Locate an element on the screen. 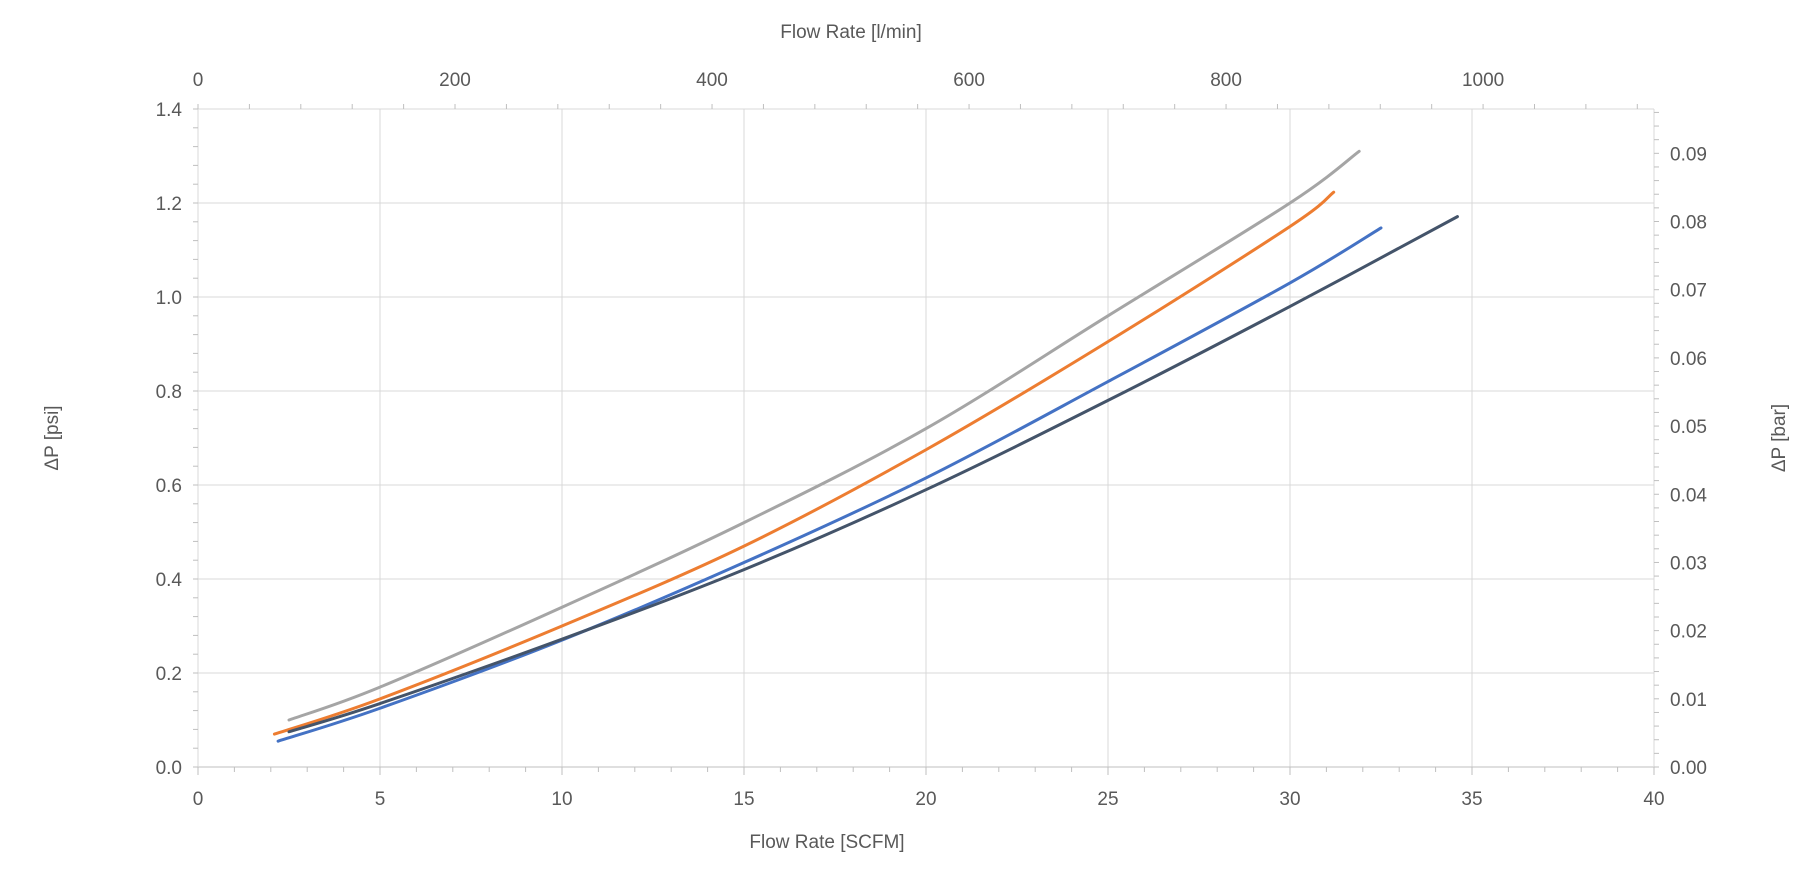  y2-tick-label: 0.04 is located at coordinates (1688, 495).